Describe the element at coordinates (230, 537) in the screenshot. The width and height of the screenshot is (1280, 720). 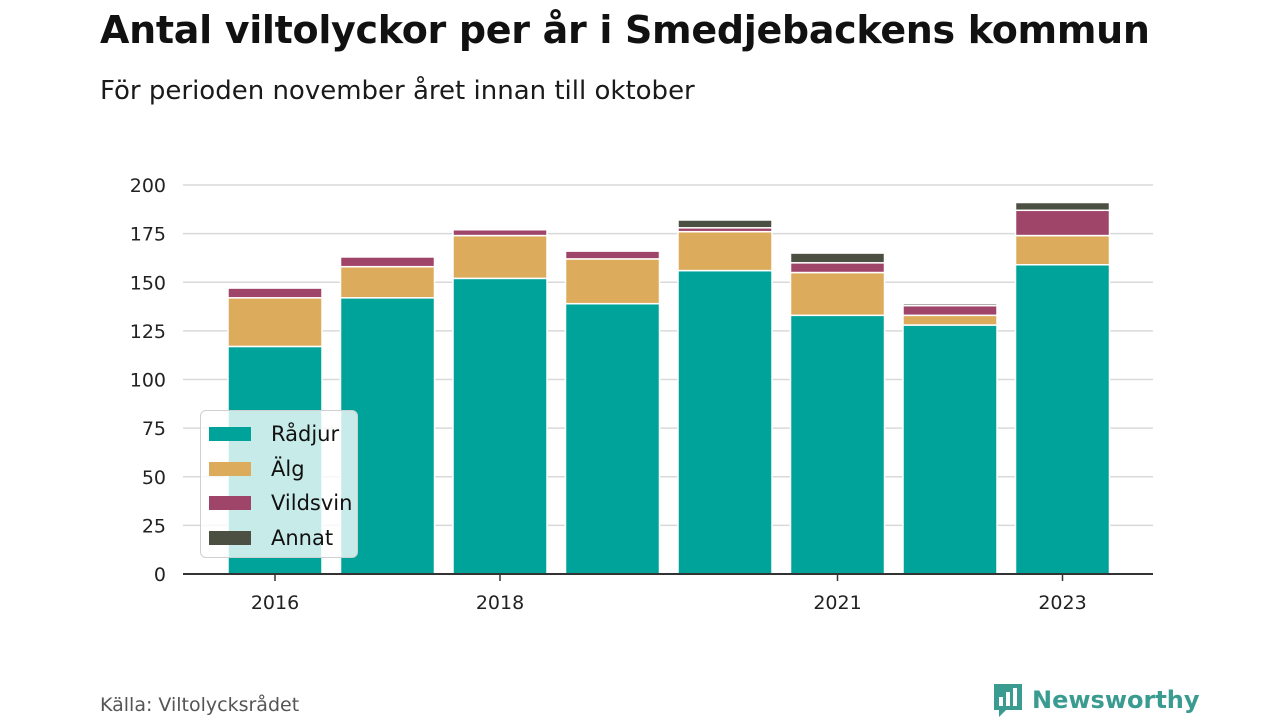
I see `legend-swatch-annat` at that location.